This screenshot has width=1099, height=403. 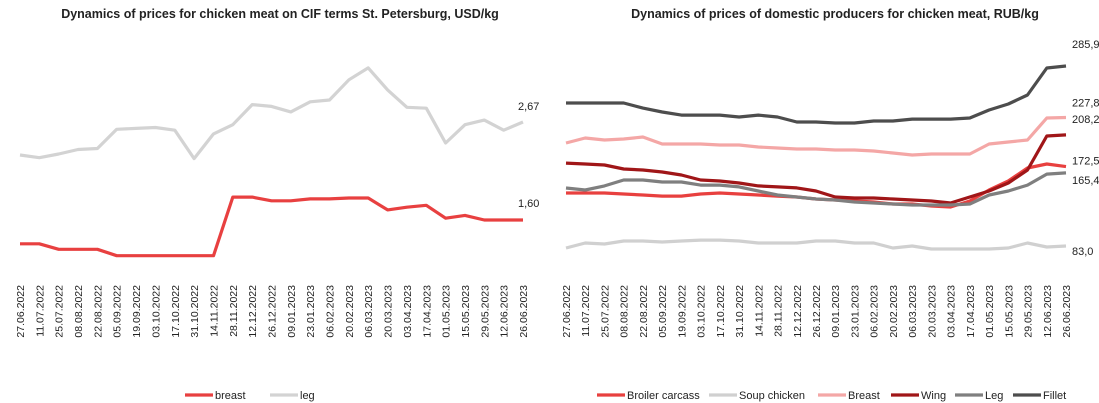 I want to click on legend-label: Broiler carcass, so click(x=663, y=396).